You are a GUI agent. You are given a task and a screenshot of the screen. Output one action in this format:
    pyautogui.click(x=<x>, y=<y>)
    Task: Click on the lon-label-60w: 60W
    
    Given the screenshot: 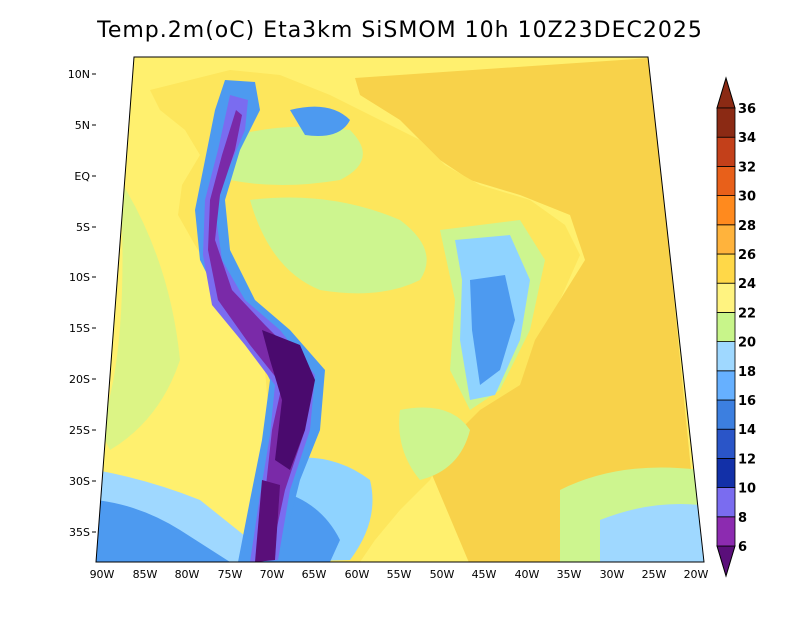 What is the action you would take?
    pyautogui.click(x=357, y=574)
    